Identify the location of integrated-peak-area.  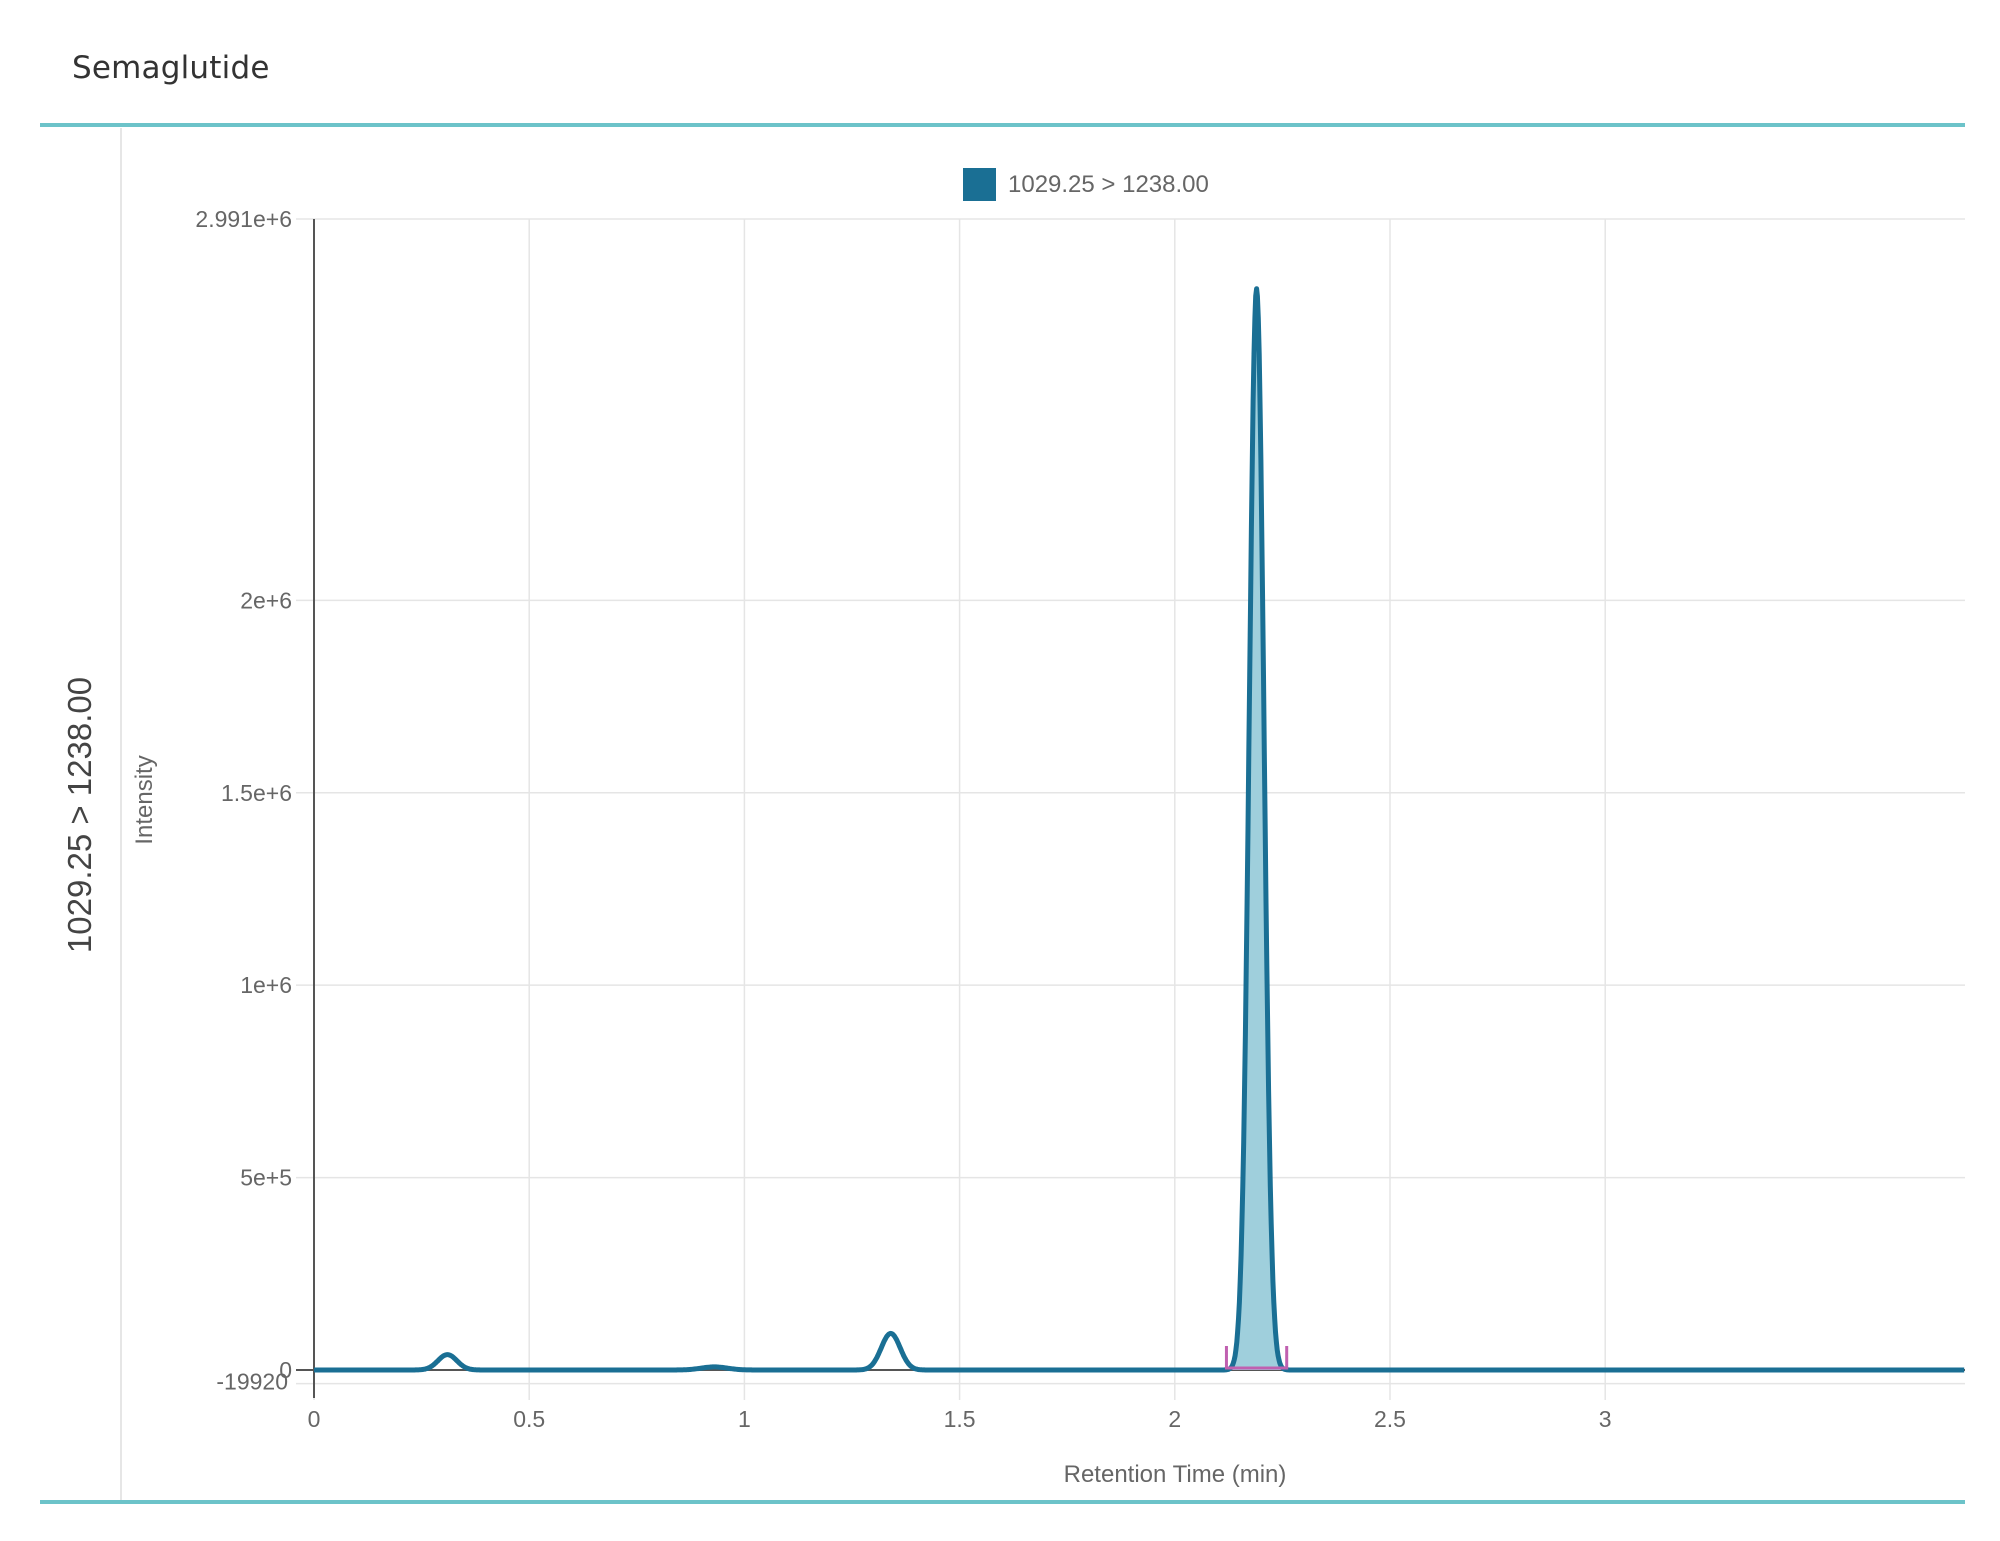
(1256, 829).